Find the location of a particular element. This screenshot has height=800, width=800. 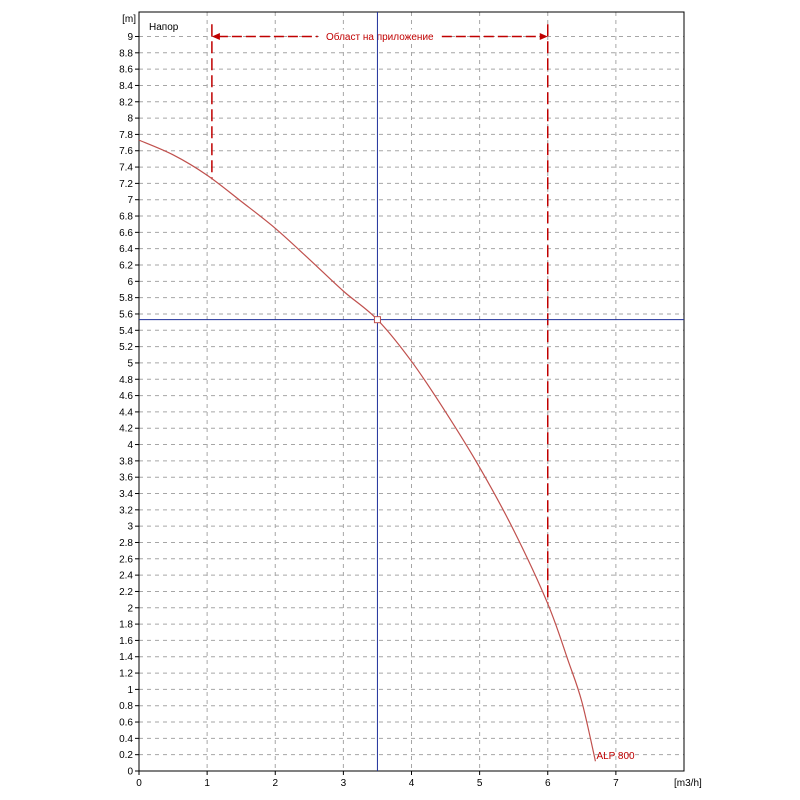

y-tick-label: 3 is located at coordinates (130, 527).